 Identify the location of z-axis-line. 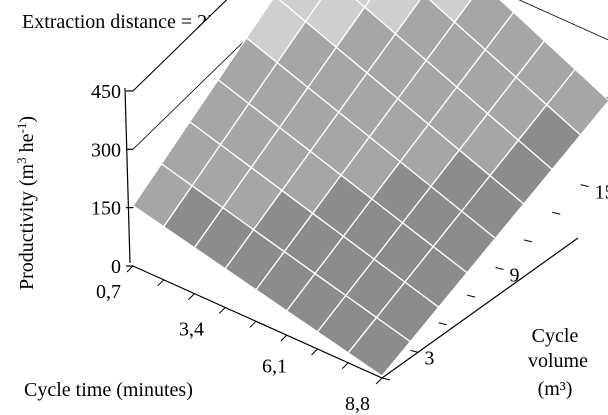
(127, 175).